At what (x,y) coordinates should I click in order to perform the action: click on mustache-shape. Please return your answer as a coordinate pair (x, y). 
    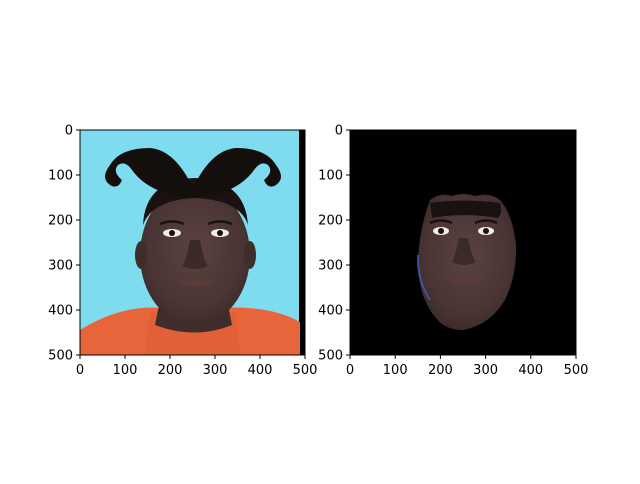
    Looking at the image, I should click on (193, 173).